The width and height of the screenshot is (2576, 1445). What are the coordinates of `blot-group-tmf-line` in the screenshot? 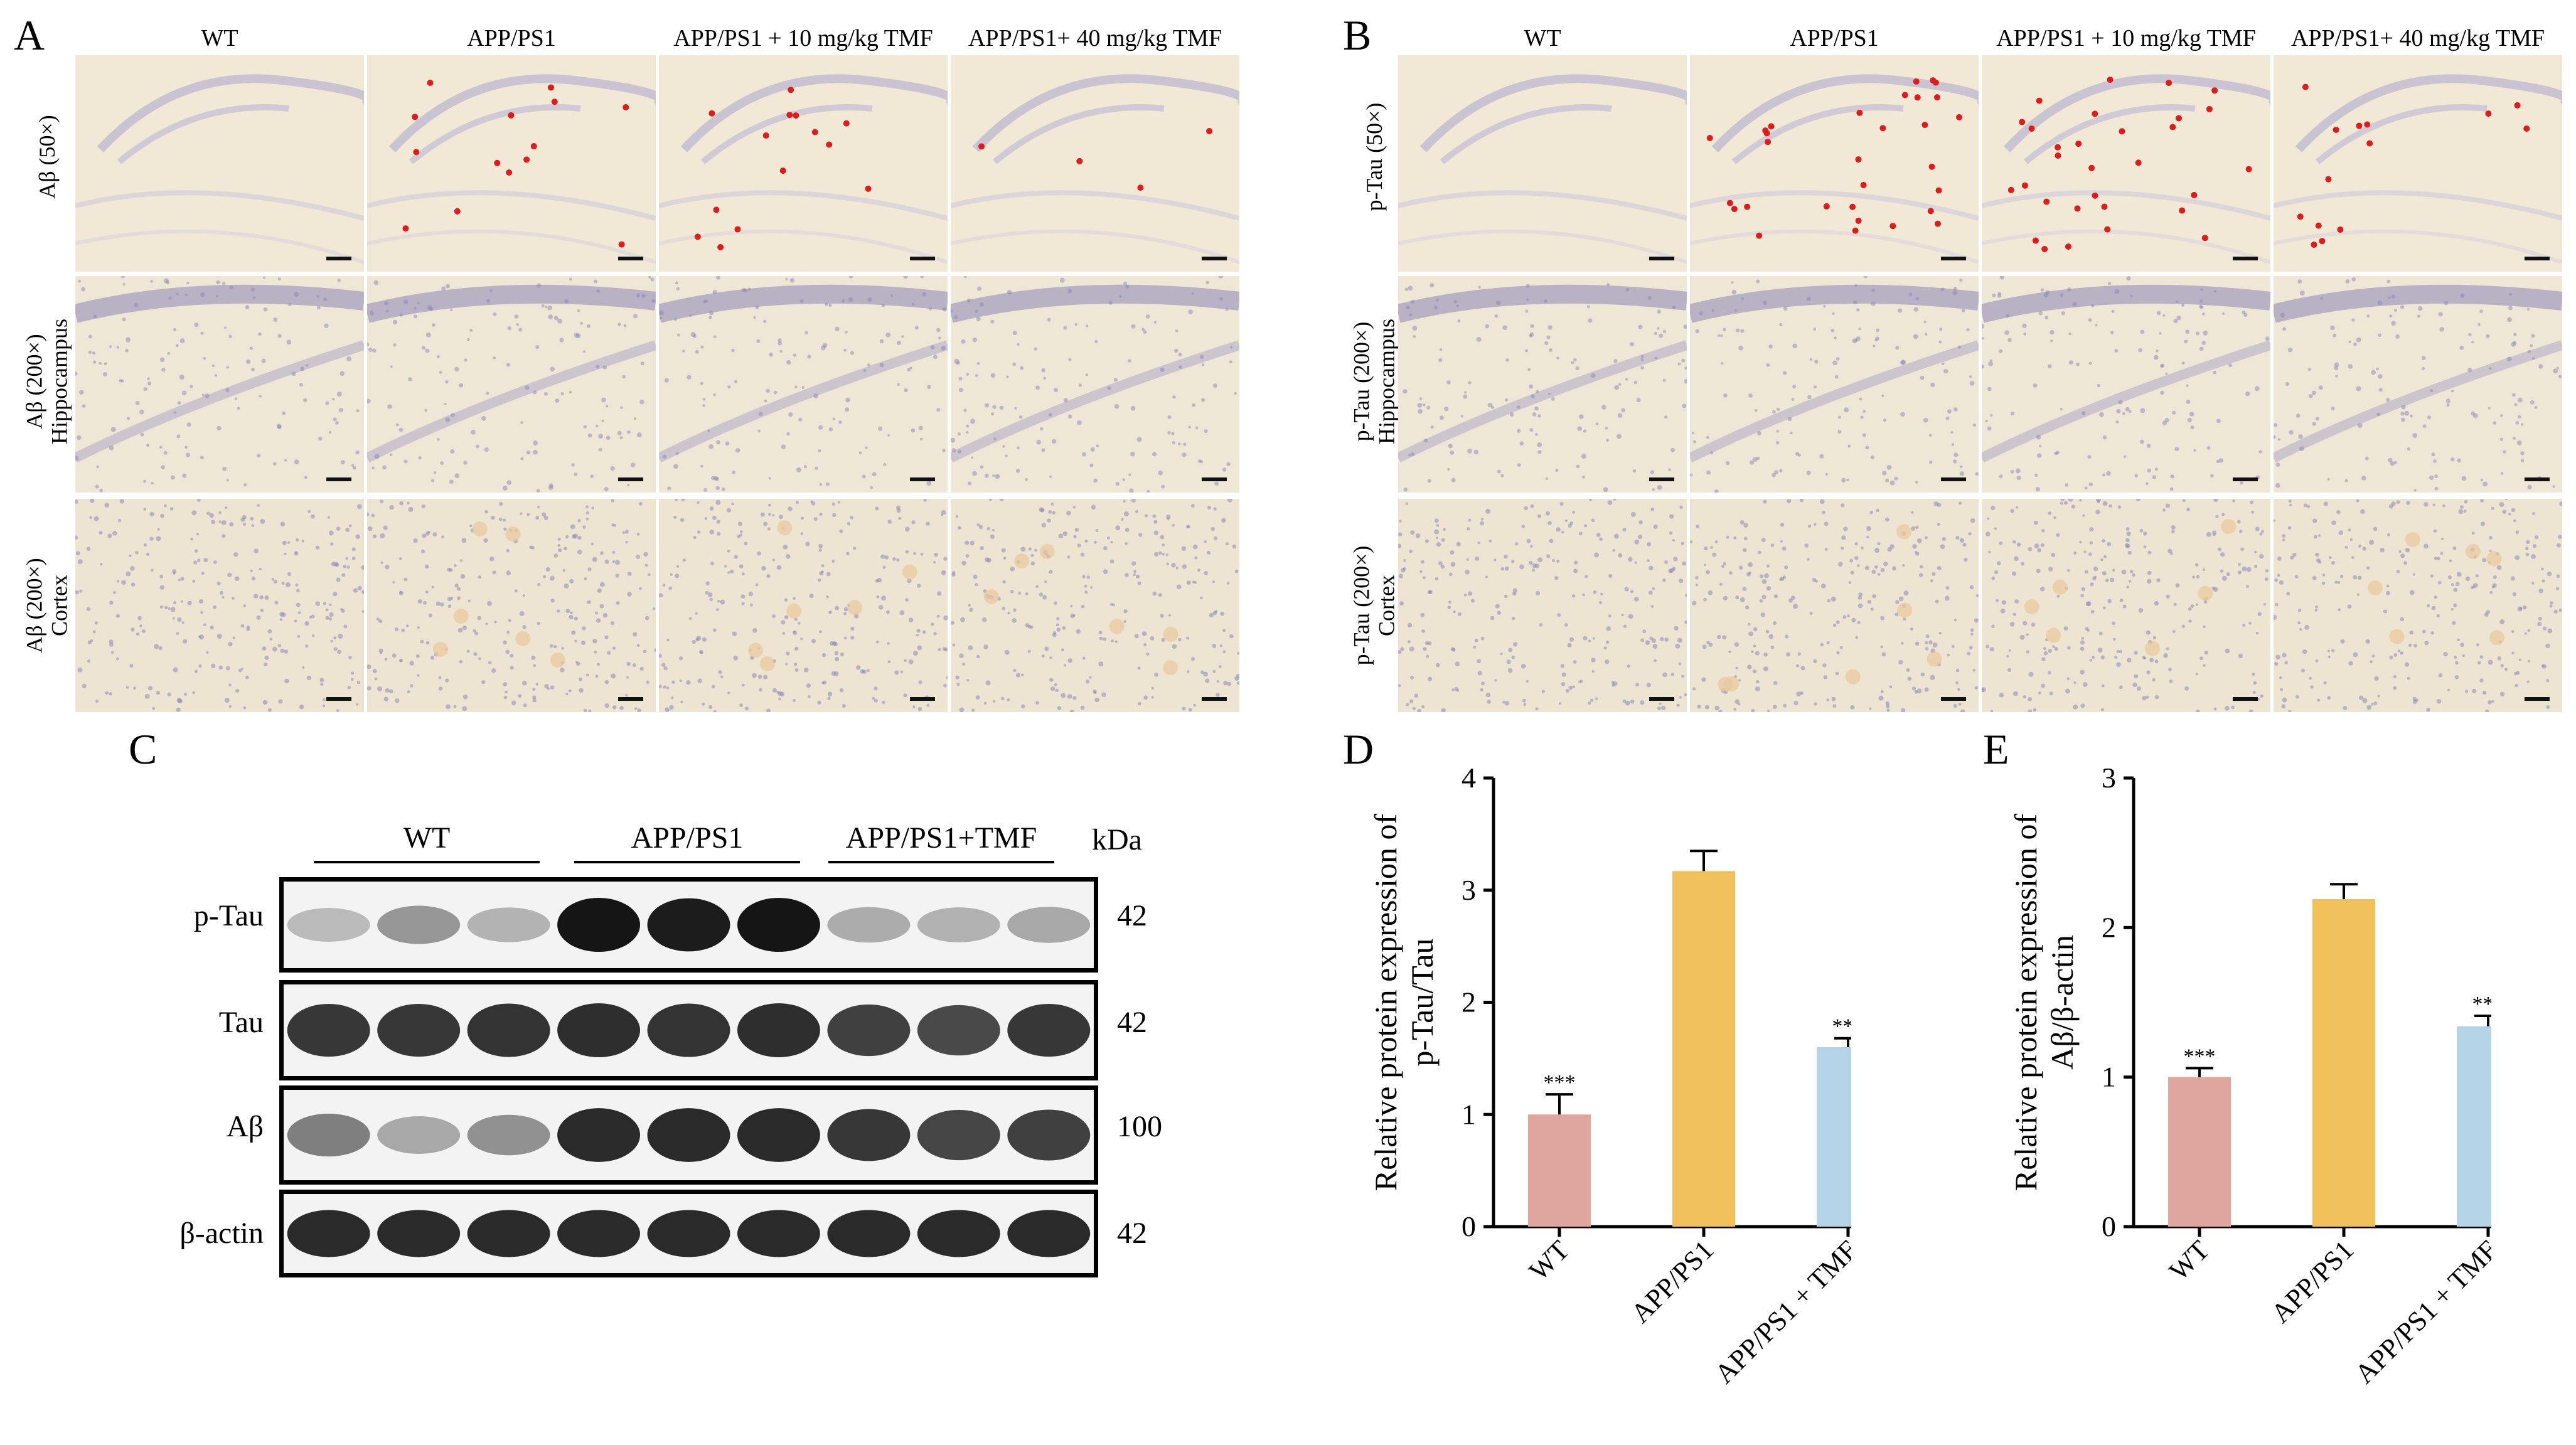 It's located at (941, 862).